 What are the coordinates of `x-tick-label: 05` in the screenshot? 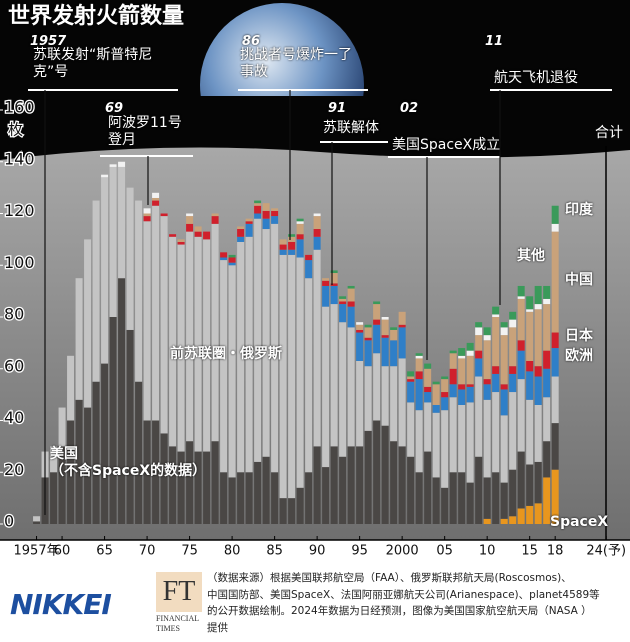 It's located at (444, 551).